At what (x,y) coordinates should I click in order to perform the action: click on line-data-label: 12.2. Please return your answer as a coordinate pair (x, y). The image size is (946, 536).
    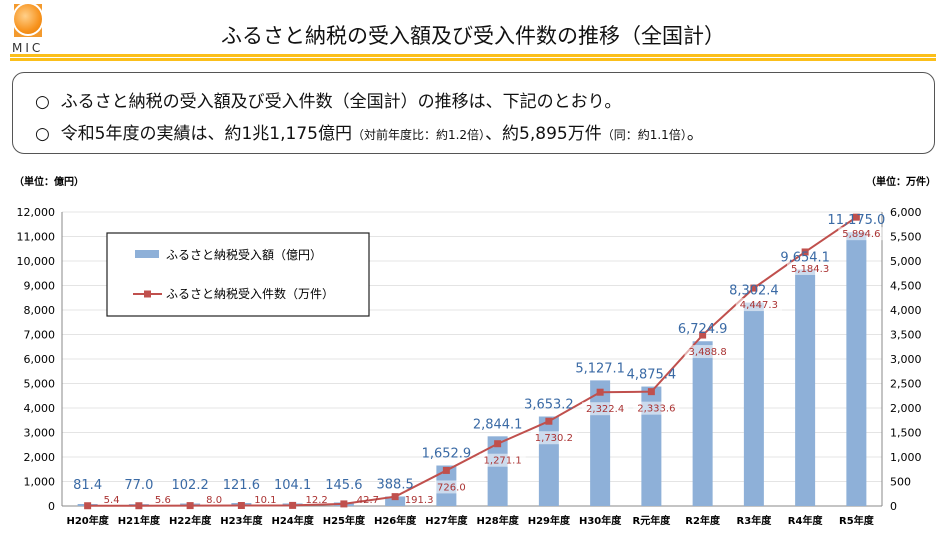
    Looking at the image, I should click on (316, 500).